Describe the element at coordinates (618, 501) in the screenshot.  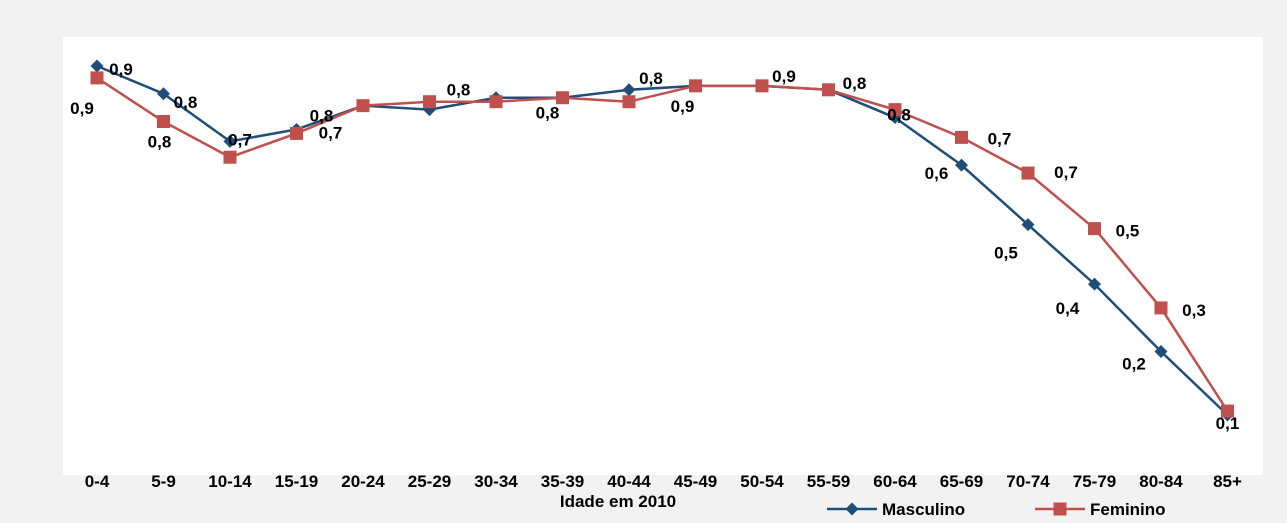
I see `x-axis-title: Idade em 2010` at that location.